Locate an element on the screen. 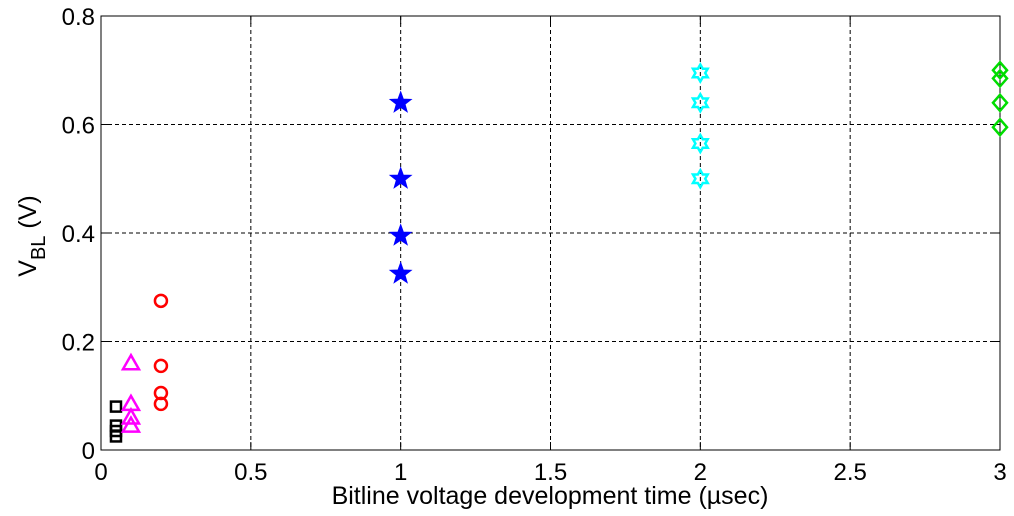 The image size is (1014, 516). y-axis-label: VBL (V) is located at coordinates (32, 235).